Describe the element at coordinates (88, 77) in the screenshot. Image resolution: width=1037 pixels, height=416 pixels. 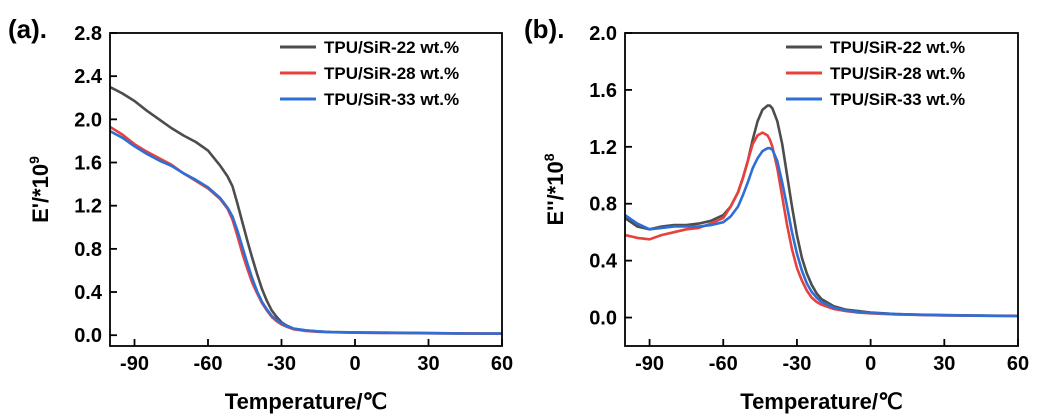
I see `y-tick-label: 2.4` at that location.